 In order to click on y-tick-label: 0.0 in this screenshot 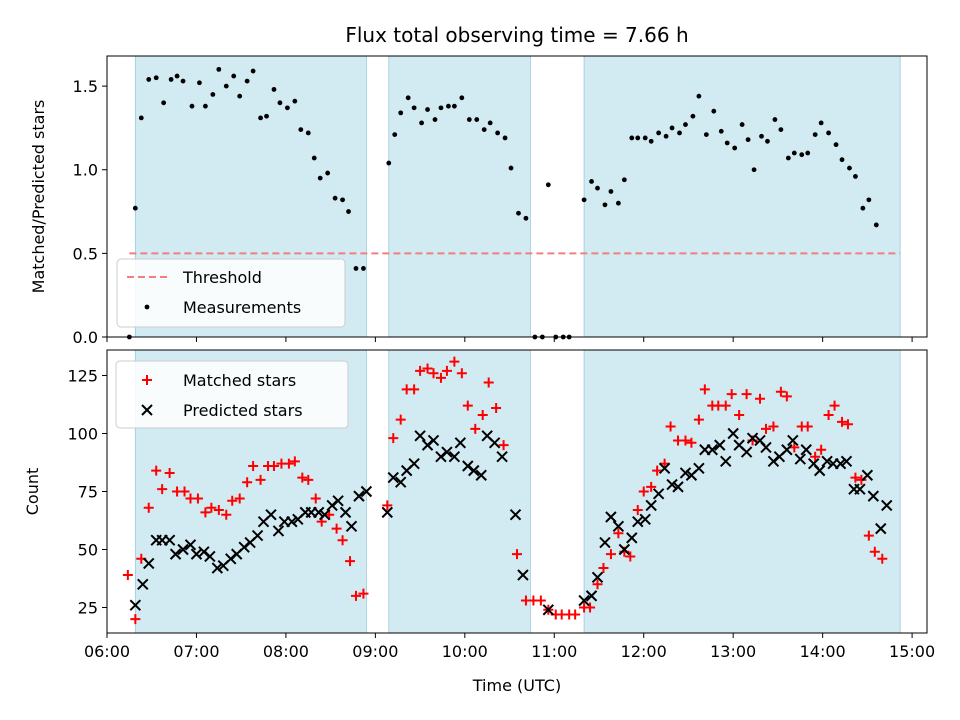, I will do `click(85, 337)`.